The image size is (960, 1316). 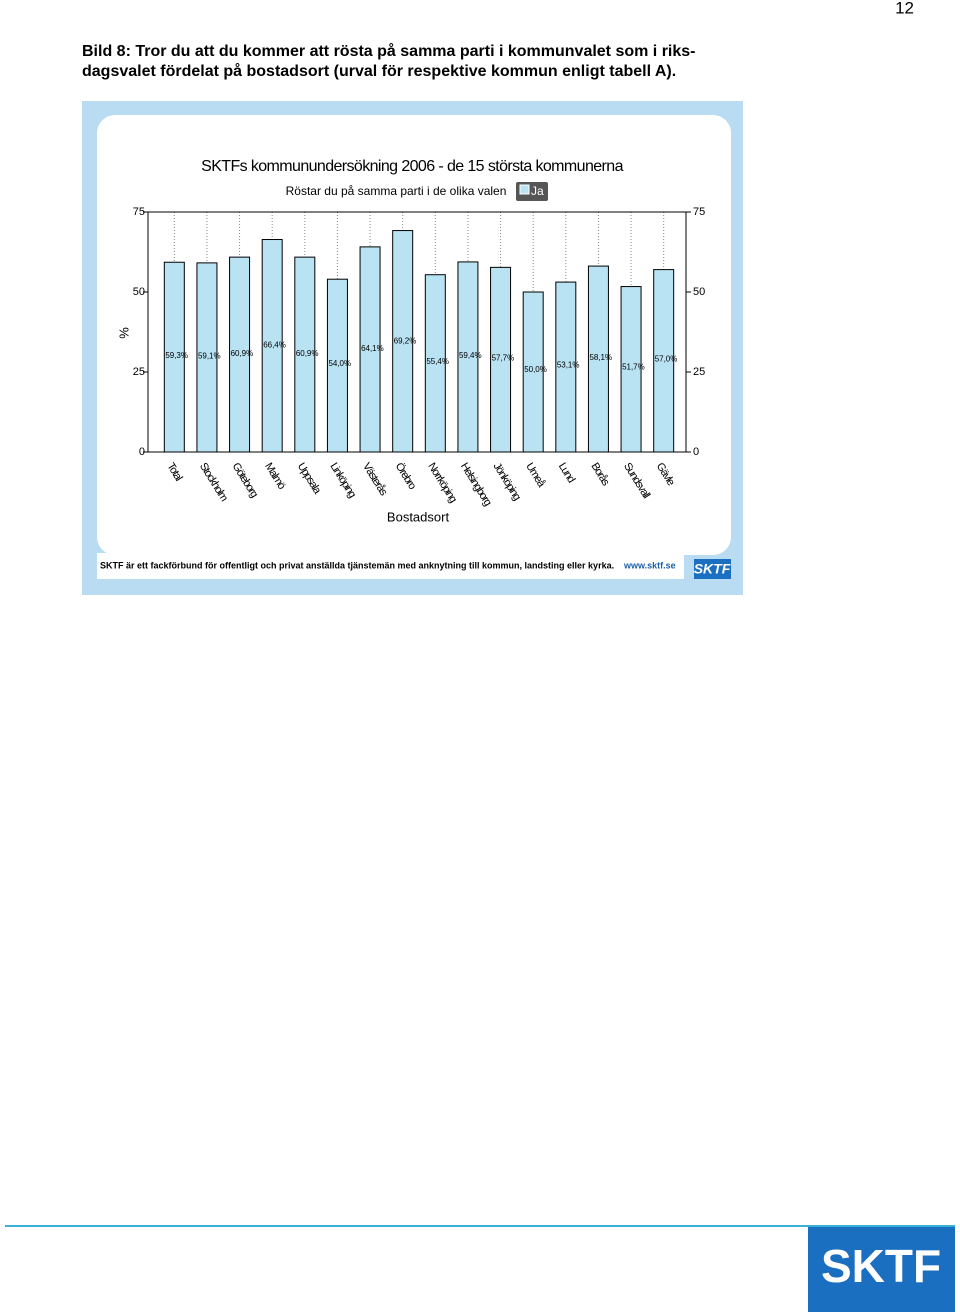 What do you see at coordinates (904, 8) in the screenshot?
I see `page-number: 12` at bounding box center [904, 8].